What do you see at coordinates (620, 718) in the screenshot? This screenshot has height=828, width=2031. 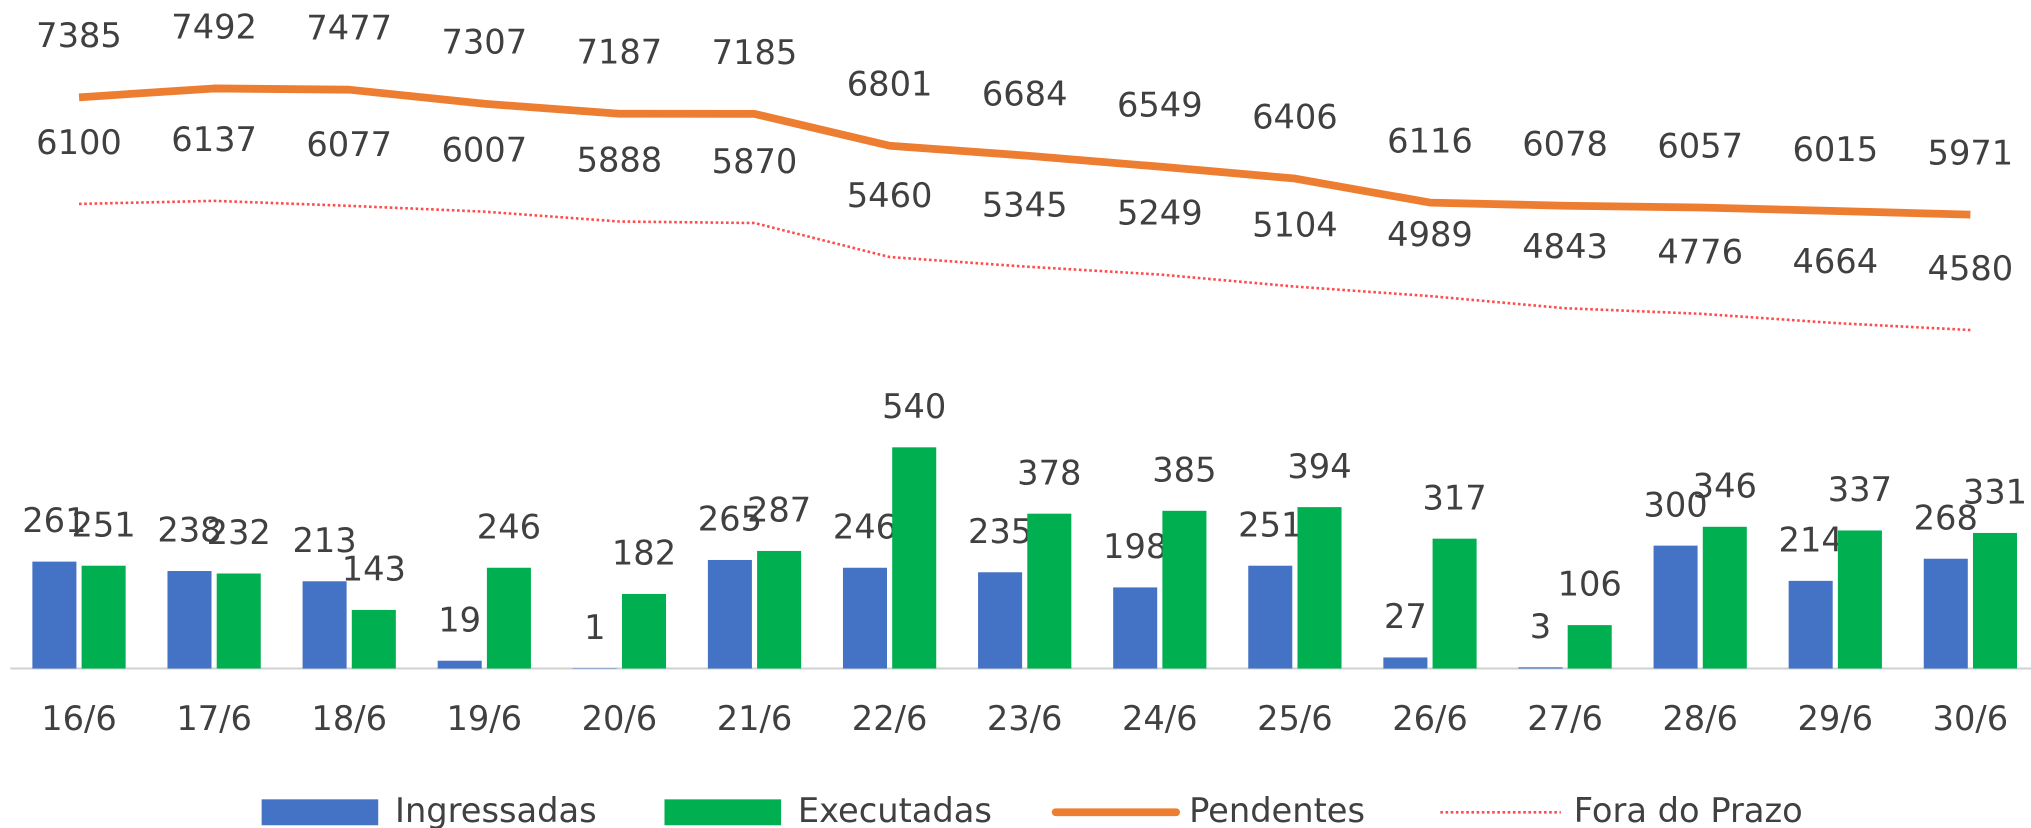 I see `x-tick-label: 20/6` at bounding box center [620, 718].